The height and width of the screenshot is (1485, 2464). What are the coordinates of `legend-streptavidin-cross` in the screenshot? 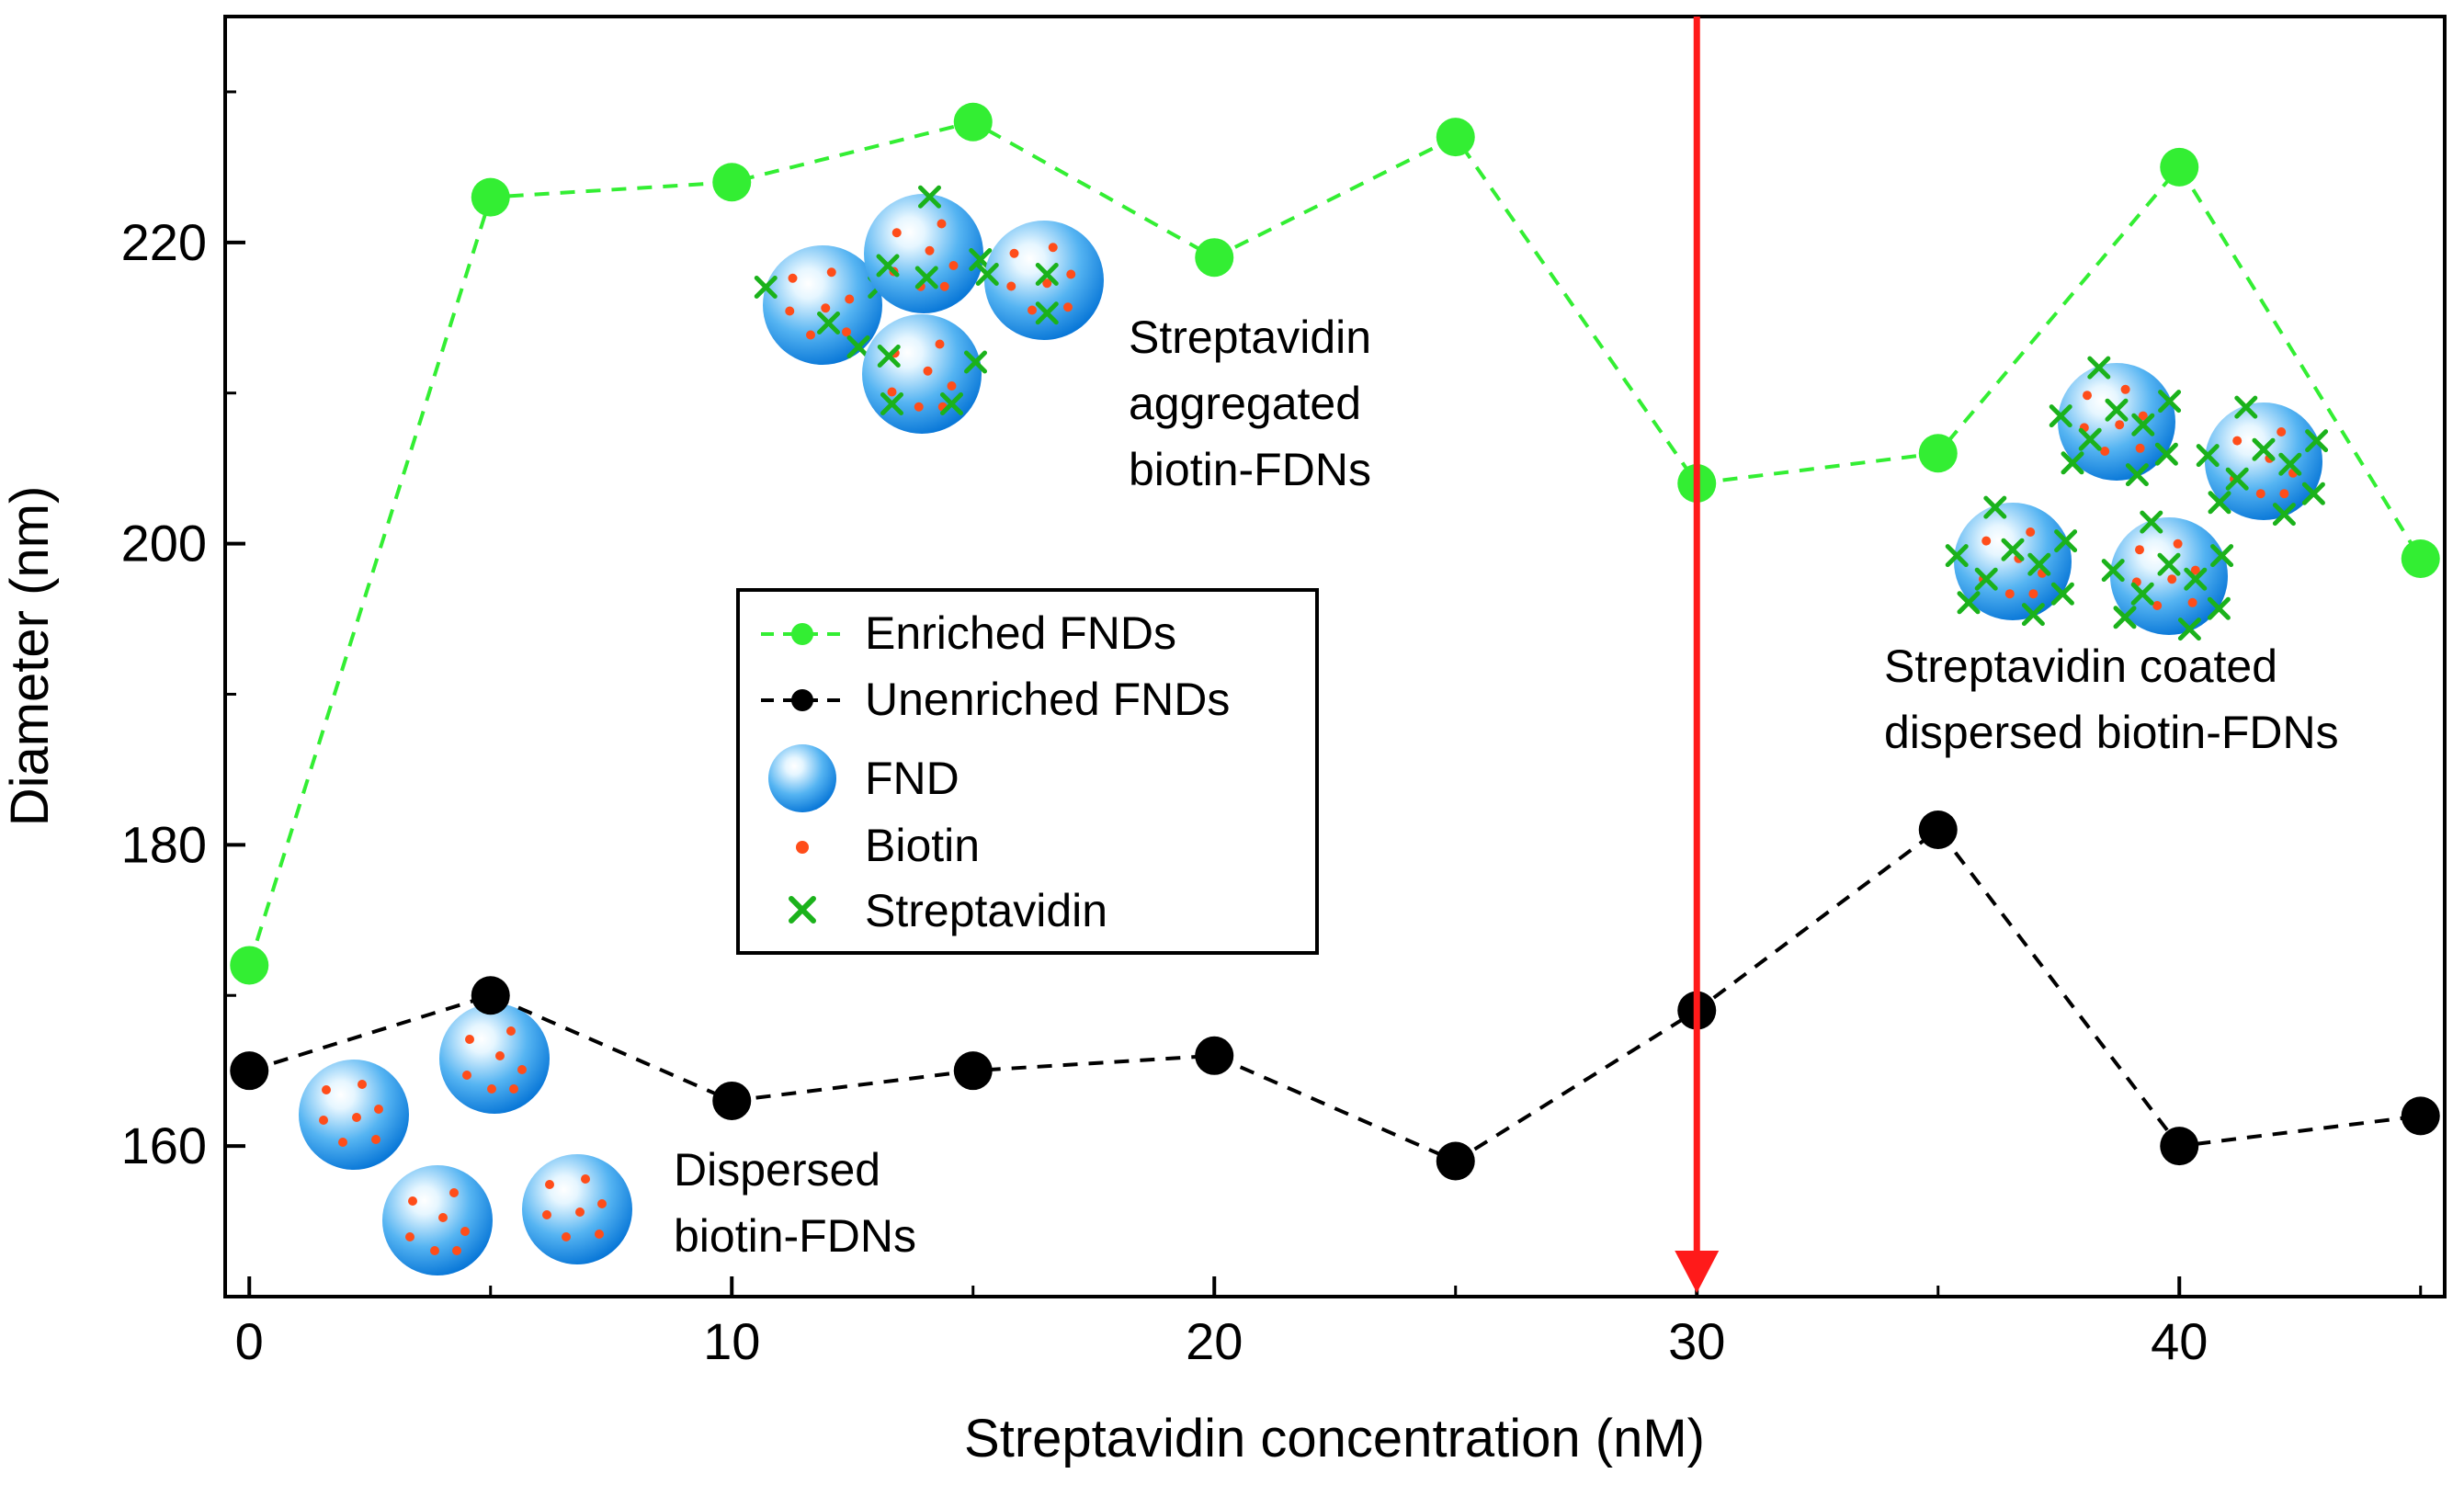 It's located at (803, 910).